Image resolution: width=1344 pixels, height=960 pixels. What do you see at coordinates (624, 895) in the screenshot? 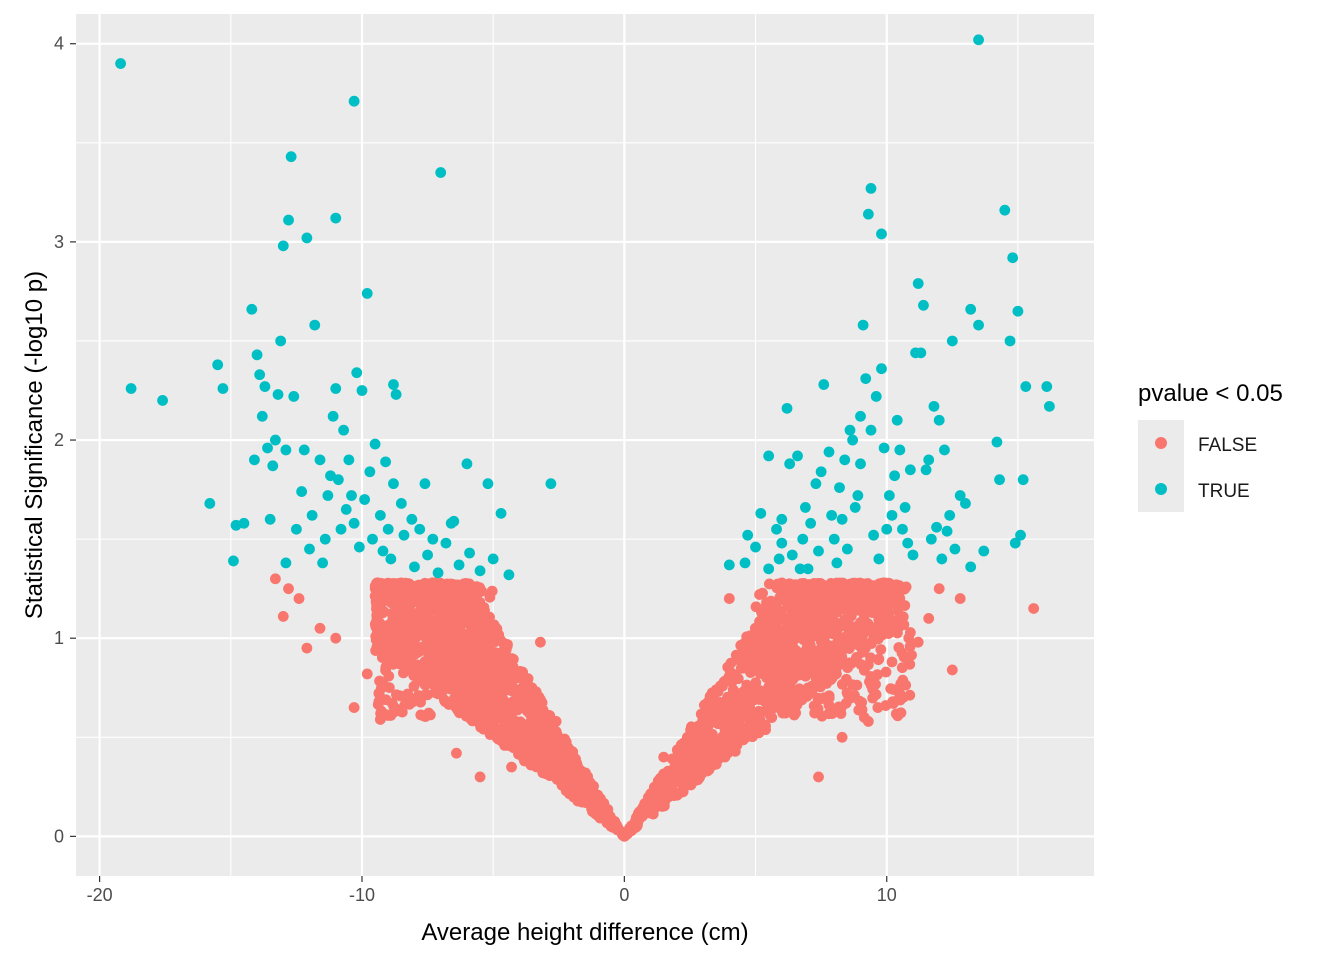
I see `x-tick-label: 0` at bounding box center [624, 895].